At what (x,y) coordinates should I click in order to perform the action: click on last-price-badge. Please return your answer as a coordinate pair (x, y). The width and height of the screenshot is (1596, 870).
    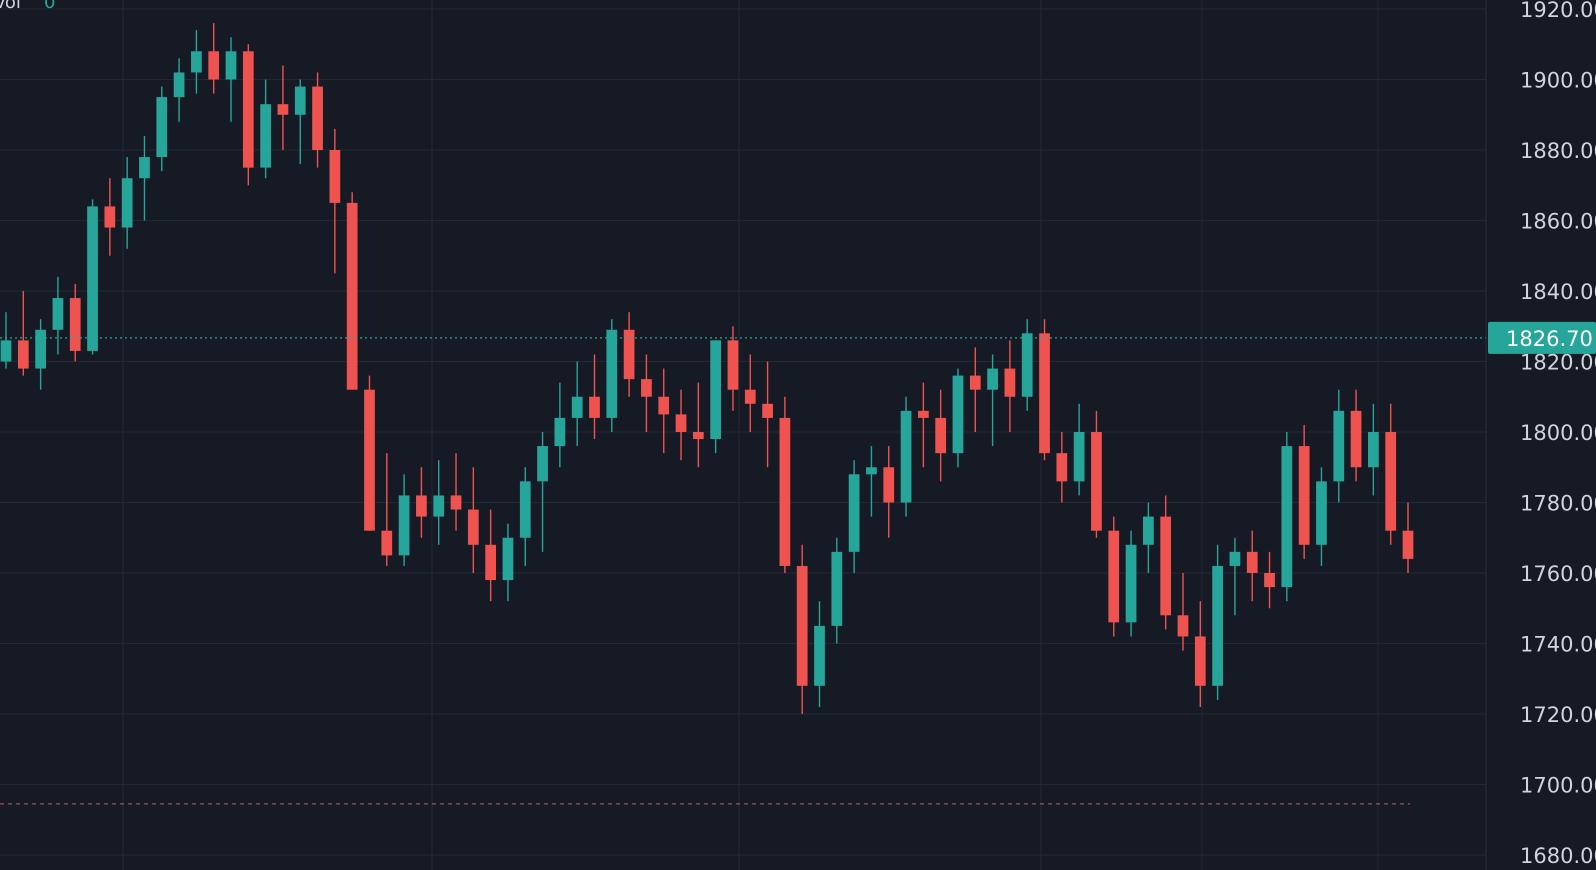
    Looking at the image, I should click on (1542, 337).